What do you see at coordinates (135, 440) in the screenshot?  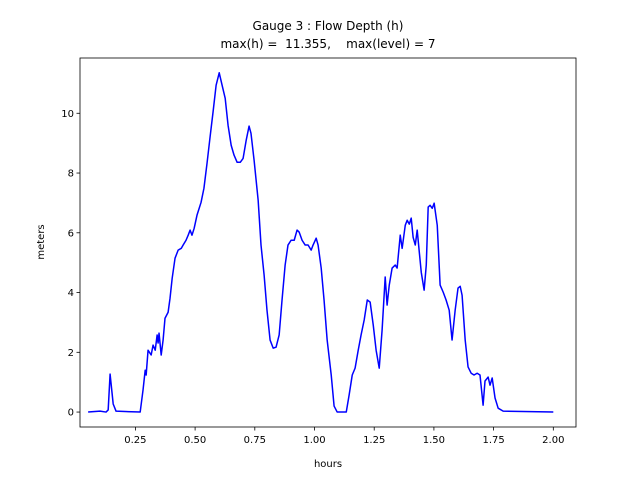 I see `x-tick-label: 0.25` at bounding box center [135, 440].